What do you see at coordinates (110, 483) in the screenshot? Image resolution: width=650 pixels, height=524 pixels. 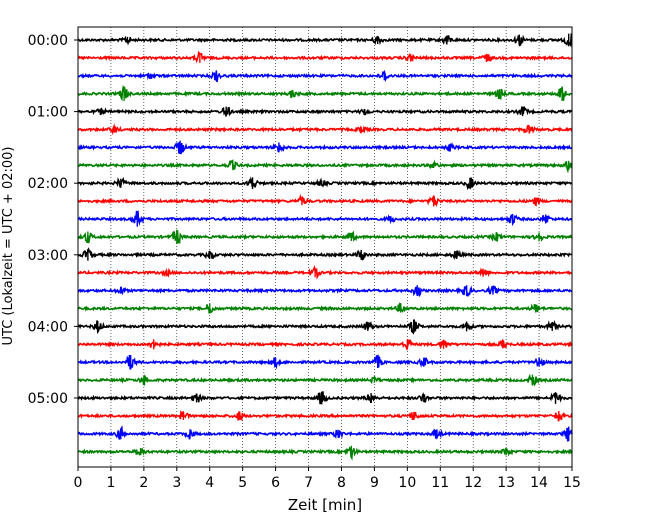 I see `x-tick-label: 1` at bounding box center [110, 483].